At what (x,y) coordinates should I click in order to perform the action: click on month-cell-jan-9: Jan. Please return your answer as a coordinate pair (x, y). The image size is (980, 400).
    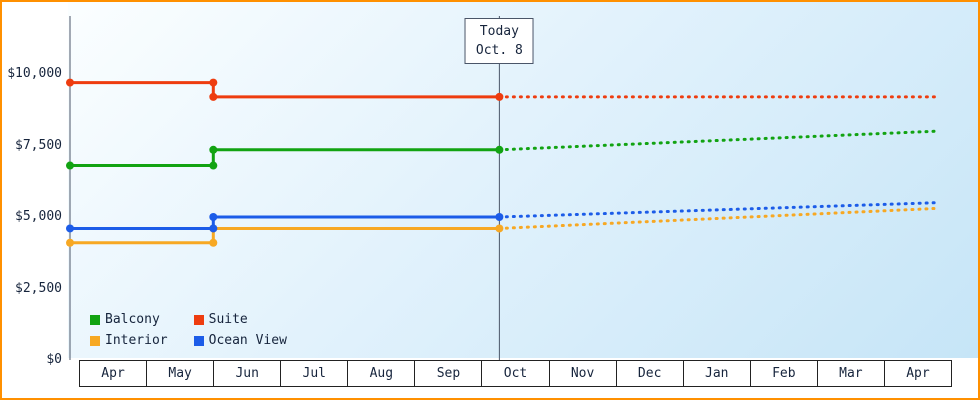
    Looking at the image, I should click on (717, 373).